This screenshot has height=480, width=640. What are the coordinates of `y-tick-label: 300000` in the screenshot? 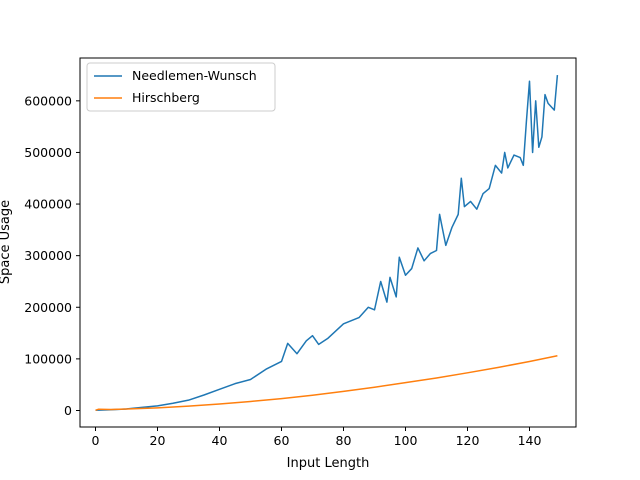 It's located at (48, 255).